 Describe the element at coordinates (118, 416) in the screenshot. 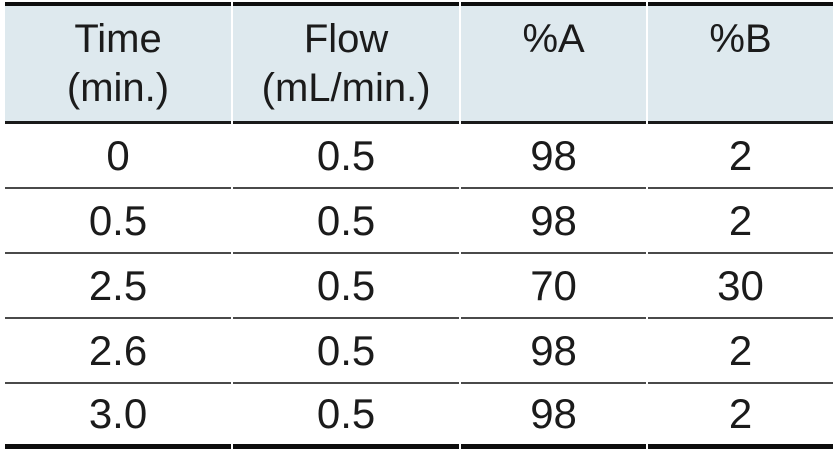

I see `cell-time: 3.0` at that location.